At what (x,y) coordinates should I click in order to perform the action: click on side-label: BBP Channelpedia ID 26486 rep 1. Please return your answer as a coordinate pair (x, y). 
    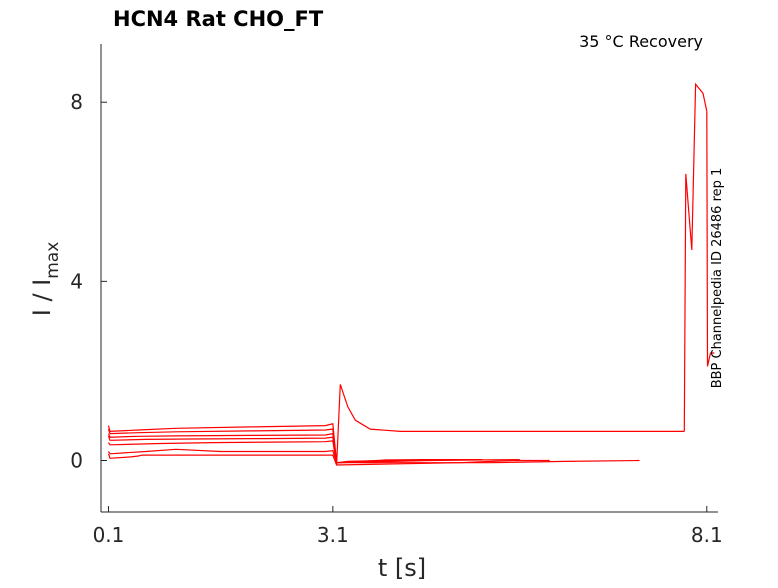
    Looking at the image, I should click on (717, 278).